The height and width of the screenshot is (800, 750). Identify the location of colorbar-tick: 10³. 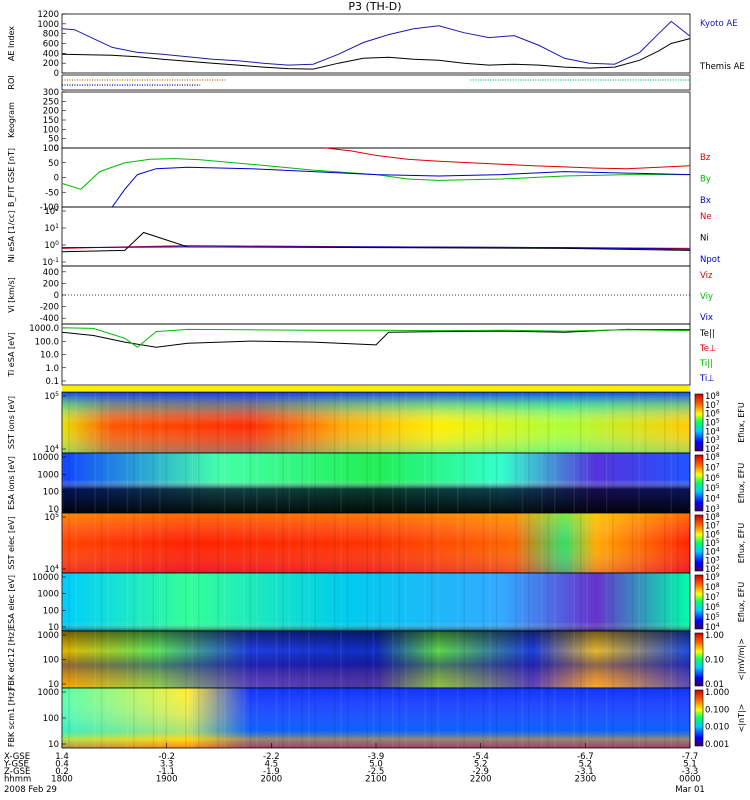
(712, 440).